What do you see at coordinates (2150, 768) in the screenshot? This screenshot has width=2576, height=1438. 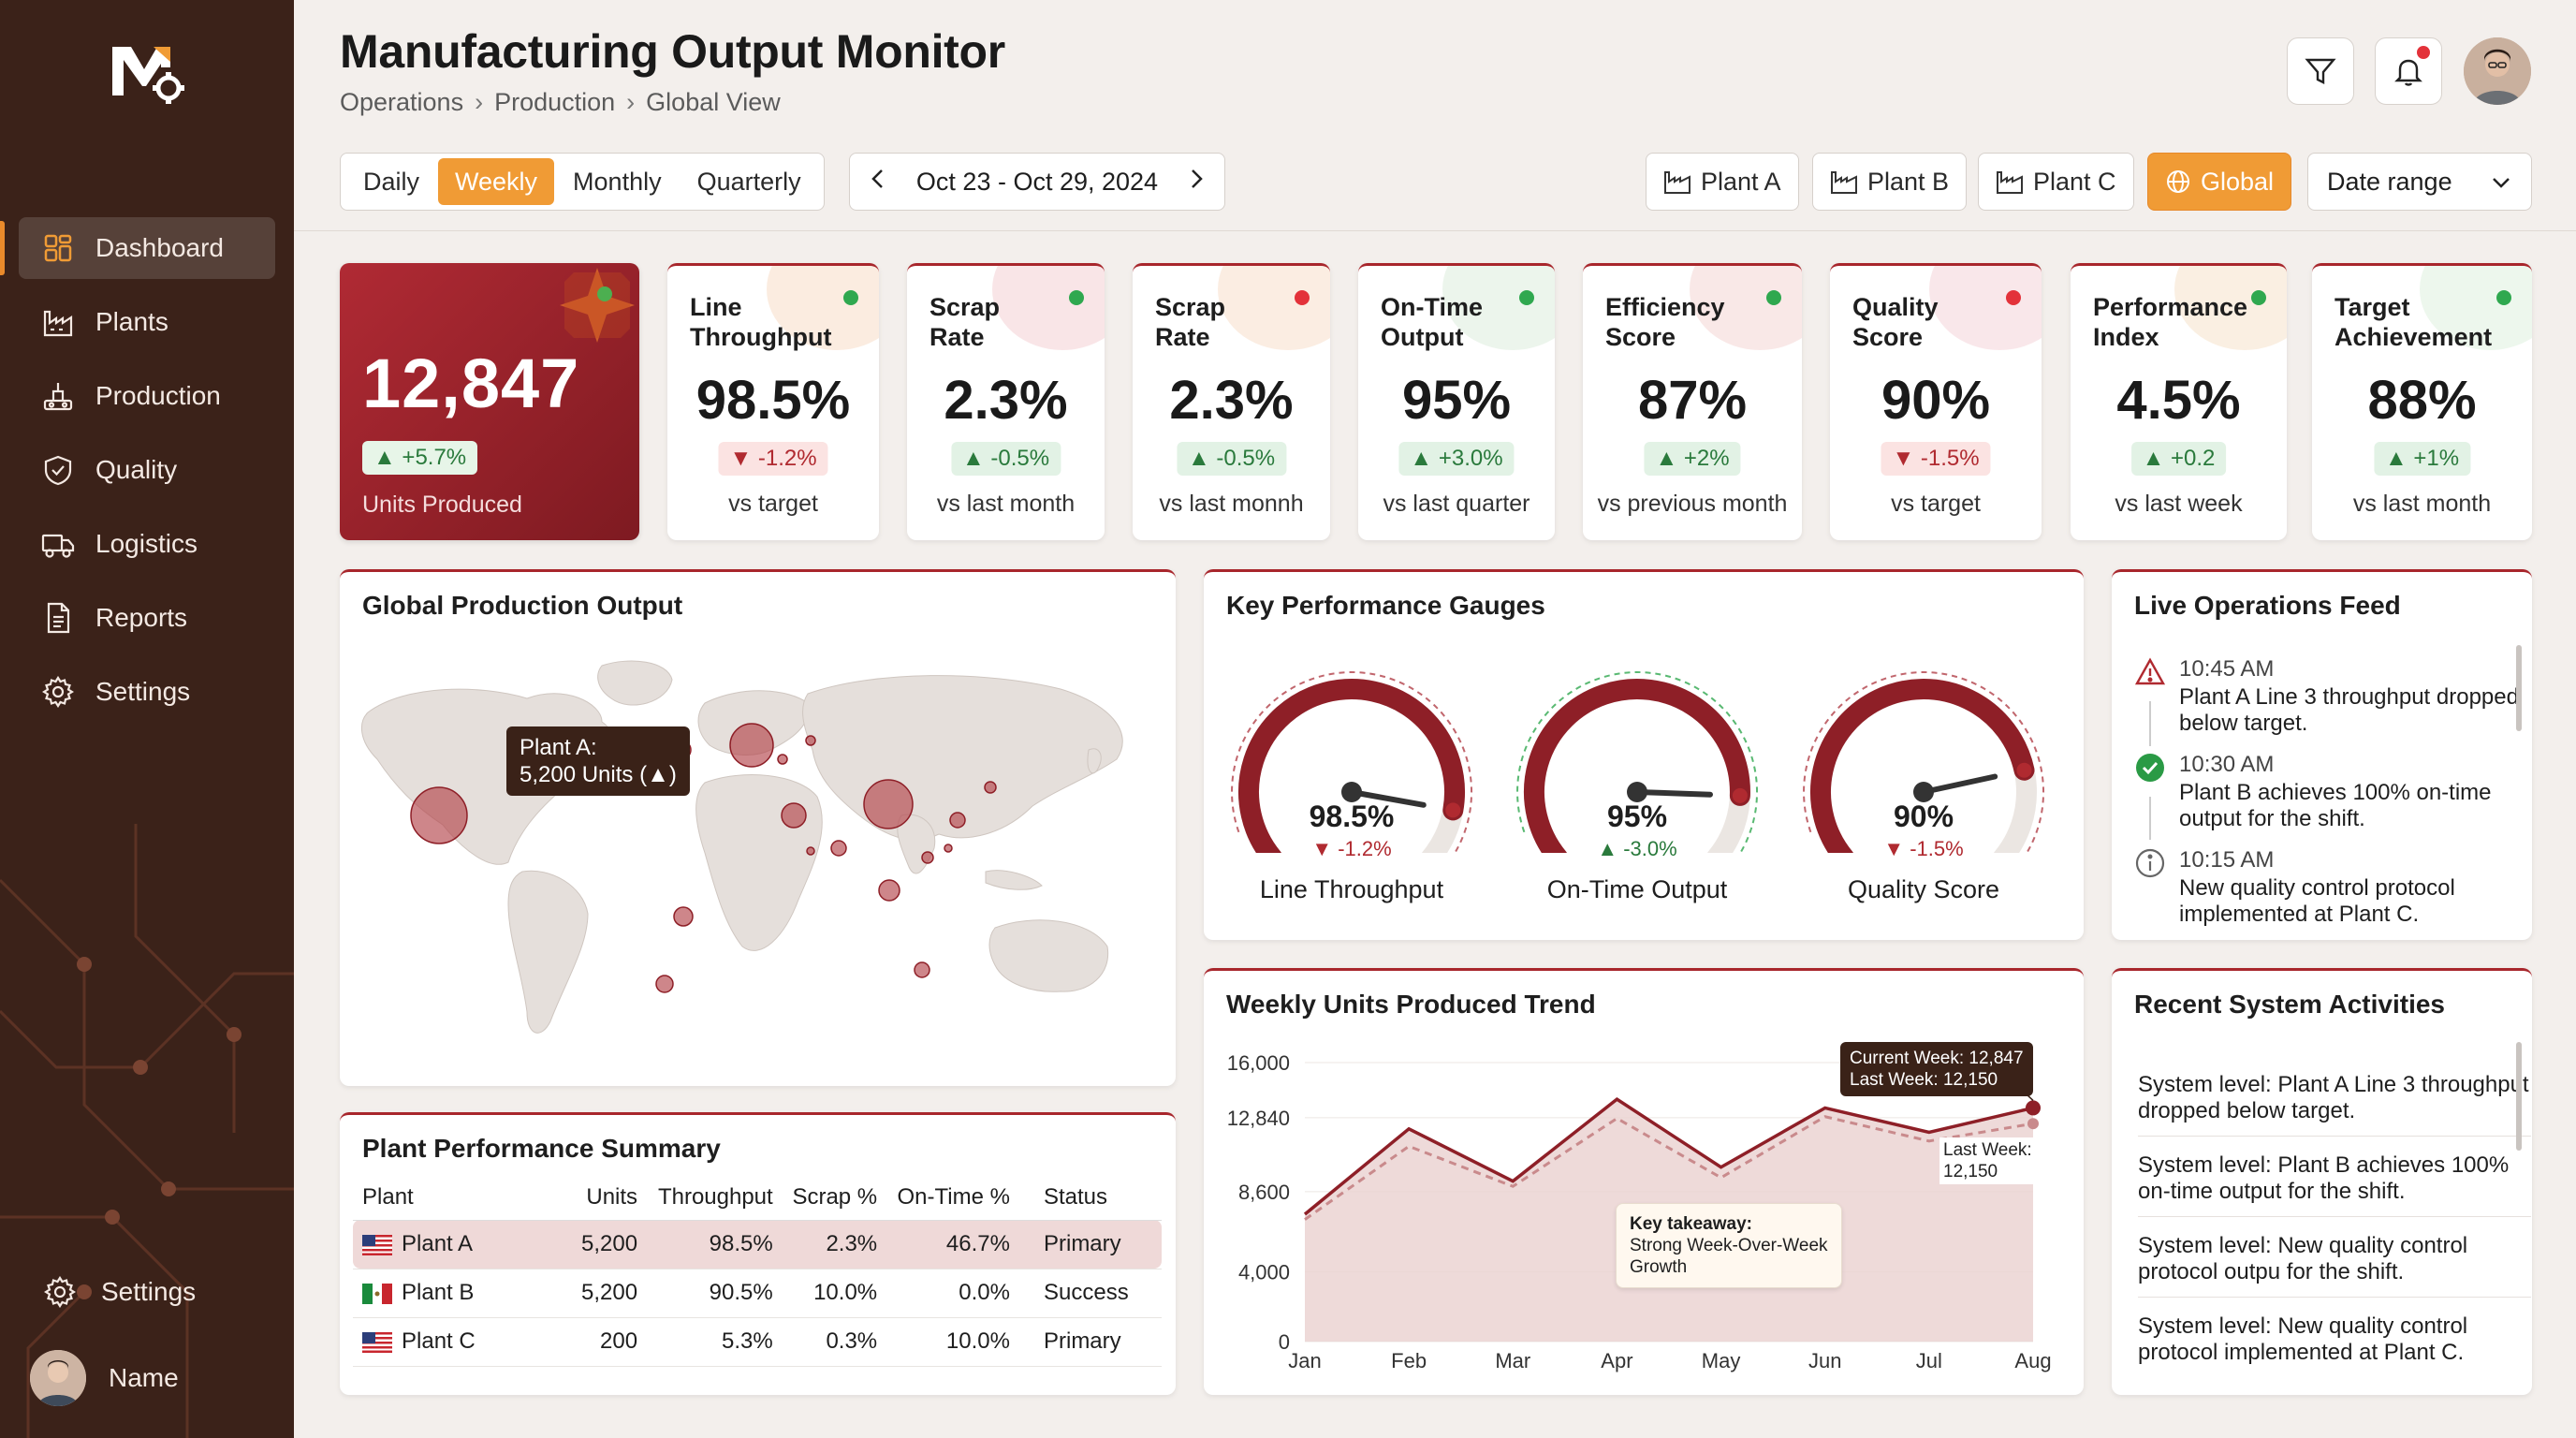 I see `check-circle-icon` at bounding box center [2150, 768].